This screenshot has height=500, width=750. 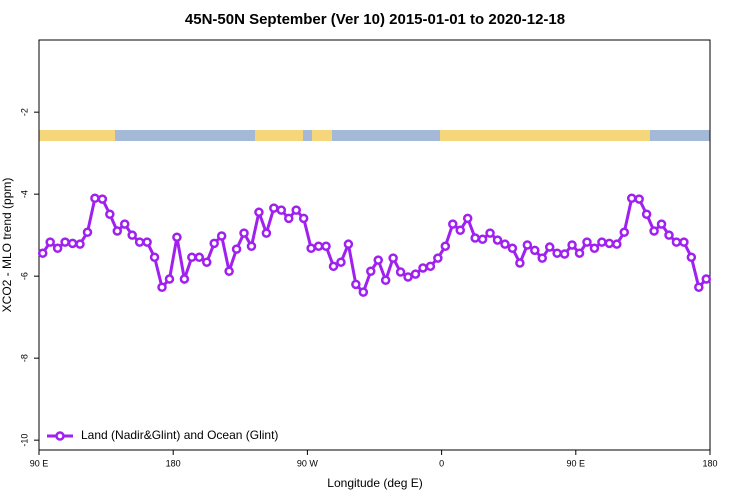 What do you see at coordinates (7, 245) in the screenshot?
I see `y-axis-label: XCO2 - MLO trend (ppm)` at bounding box center [7, 245].